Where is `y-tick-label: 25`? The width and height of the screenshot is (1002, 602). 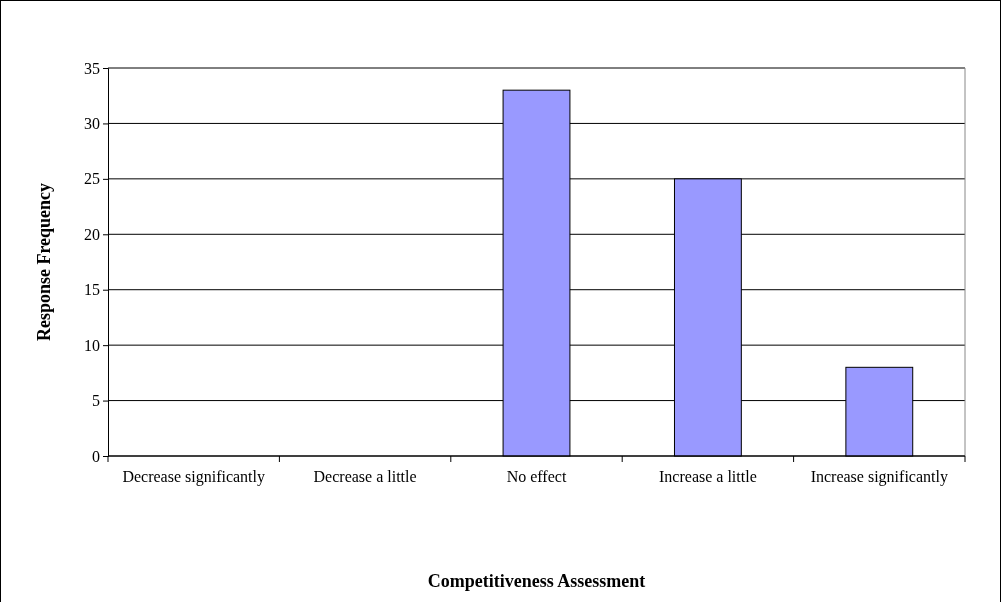 y-tick-label: 25 is located at coordinates (92, 179).